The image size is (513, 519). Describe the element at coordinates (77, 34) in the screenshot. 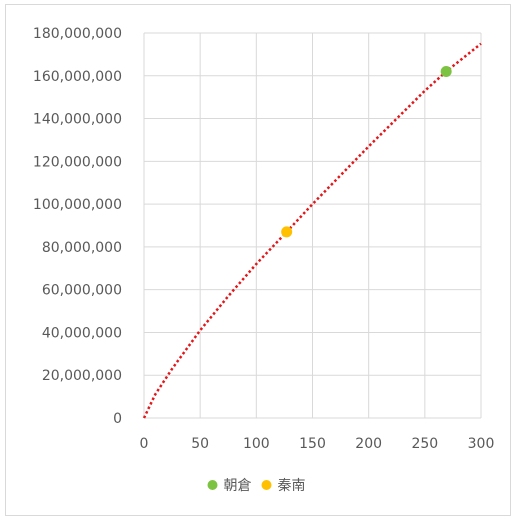

I see `y-tick-label: 180,000,000` at that location.